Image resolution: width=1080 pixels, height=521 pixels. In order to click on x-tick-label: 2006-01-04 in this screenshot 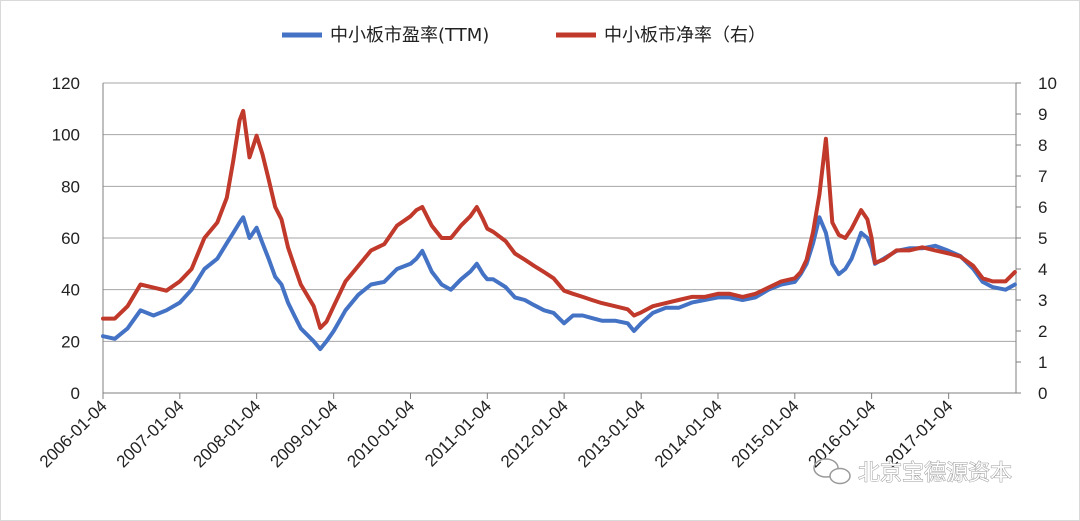, I will do `click(73, 433)`.